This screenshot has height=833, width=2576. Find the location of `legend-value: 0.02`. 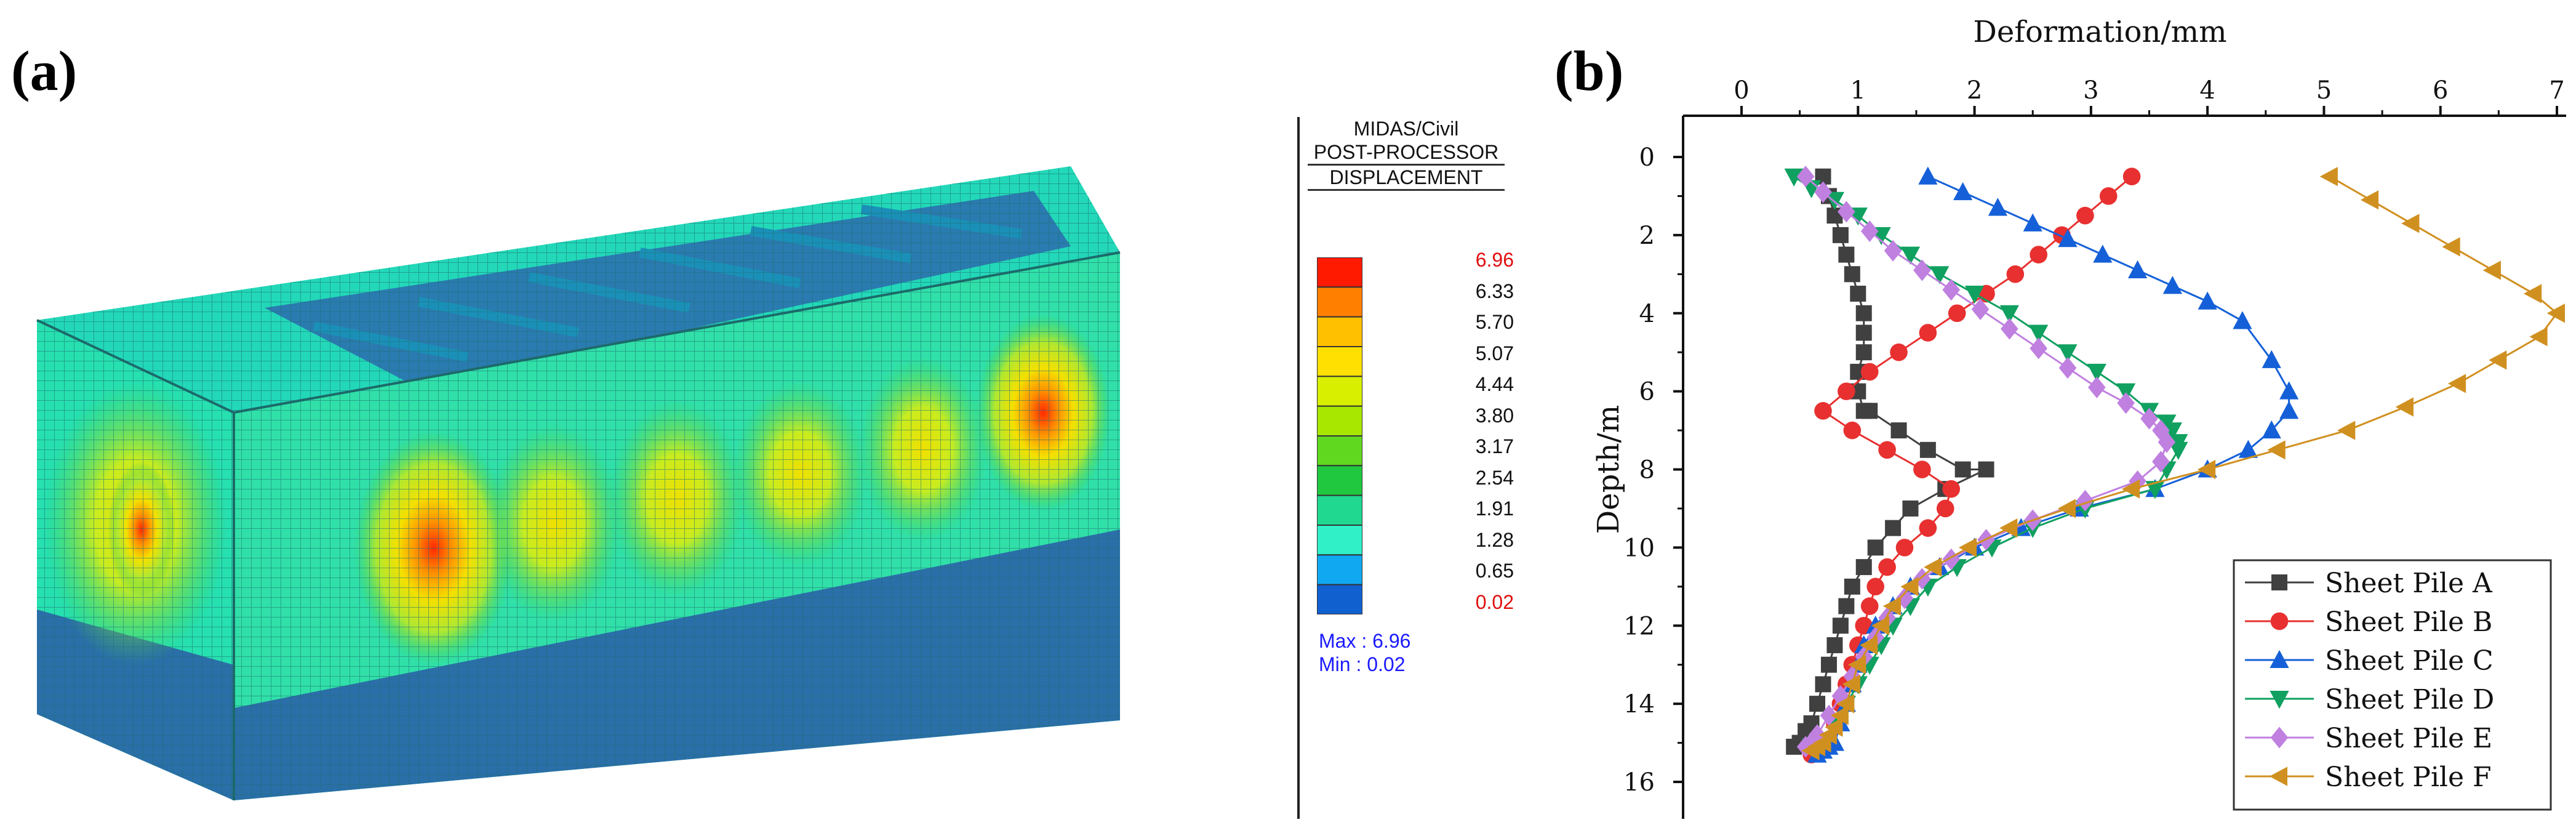

legend-value: 0.02 is located at coordinates (1494, 602).